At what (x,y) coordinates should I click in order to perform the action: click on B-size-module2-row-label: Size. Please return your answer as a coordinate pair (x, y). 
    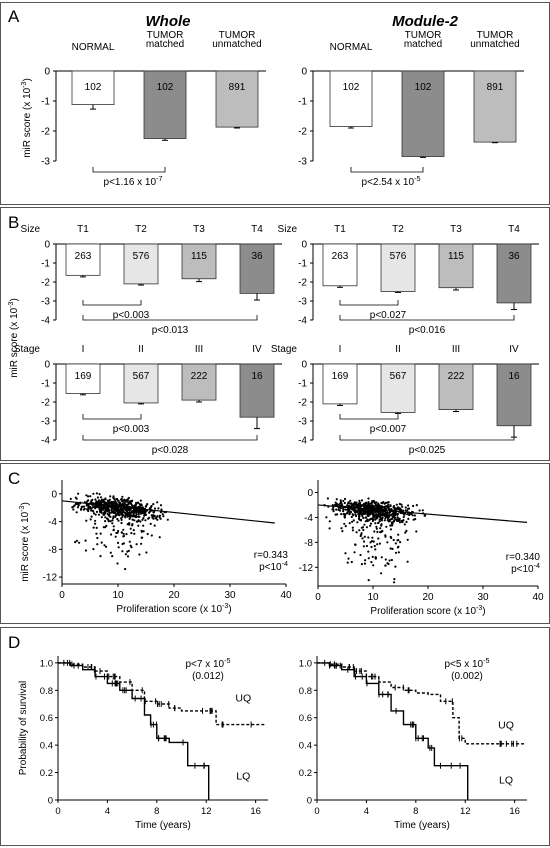
    Looking at the image, I should click on (288, 229).